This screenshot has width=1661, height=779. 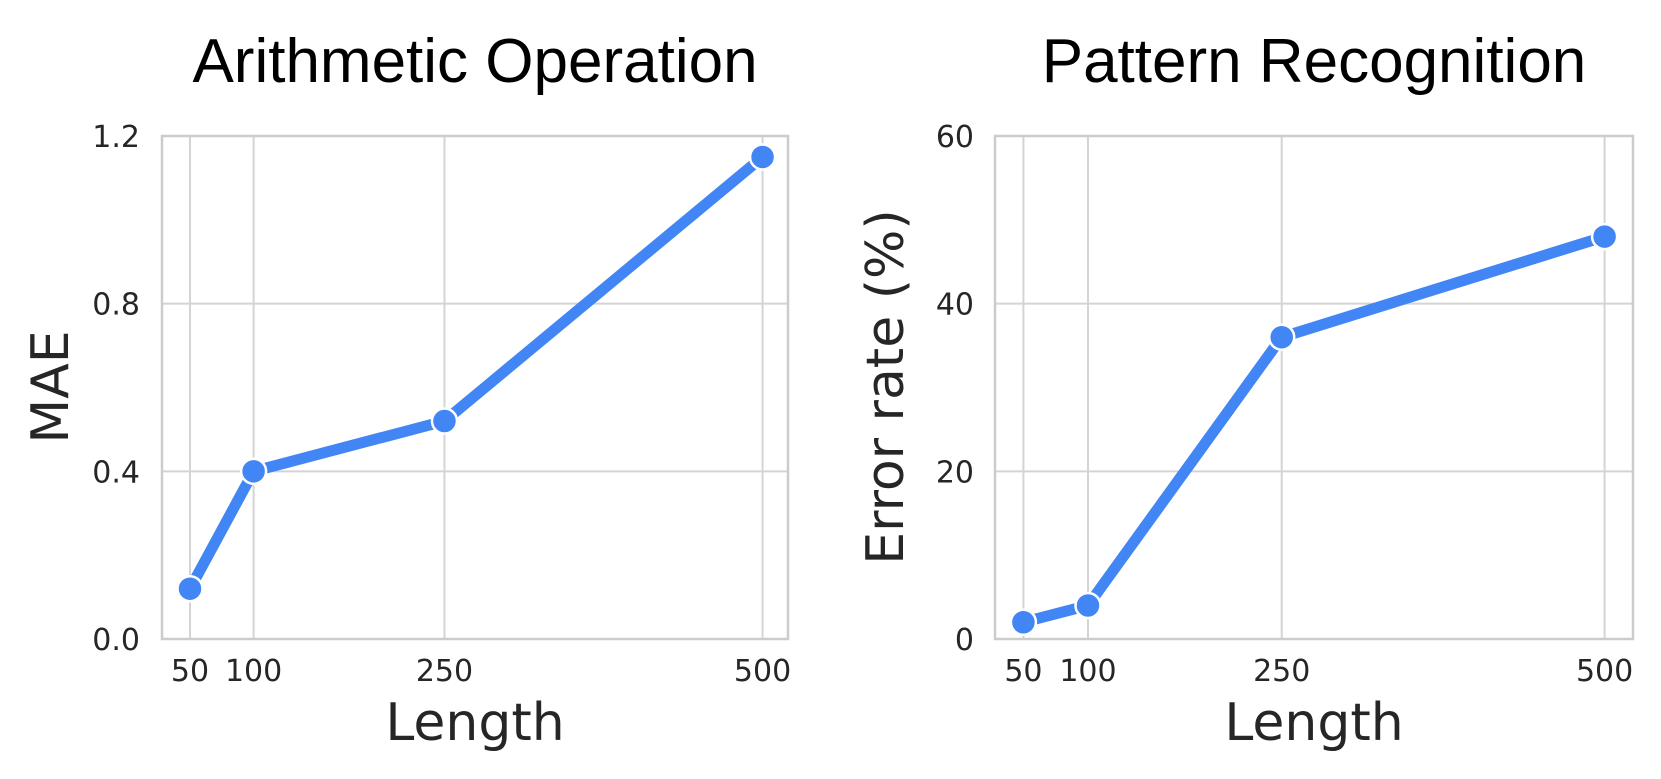 I want to click on y-tick-label: 0, so click(x=964, y=640).